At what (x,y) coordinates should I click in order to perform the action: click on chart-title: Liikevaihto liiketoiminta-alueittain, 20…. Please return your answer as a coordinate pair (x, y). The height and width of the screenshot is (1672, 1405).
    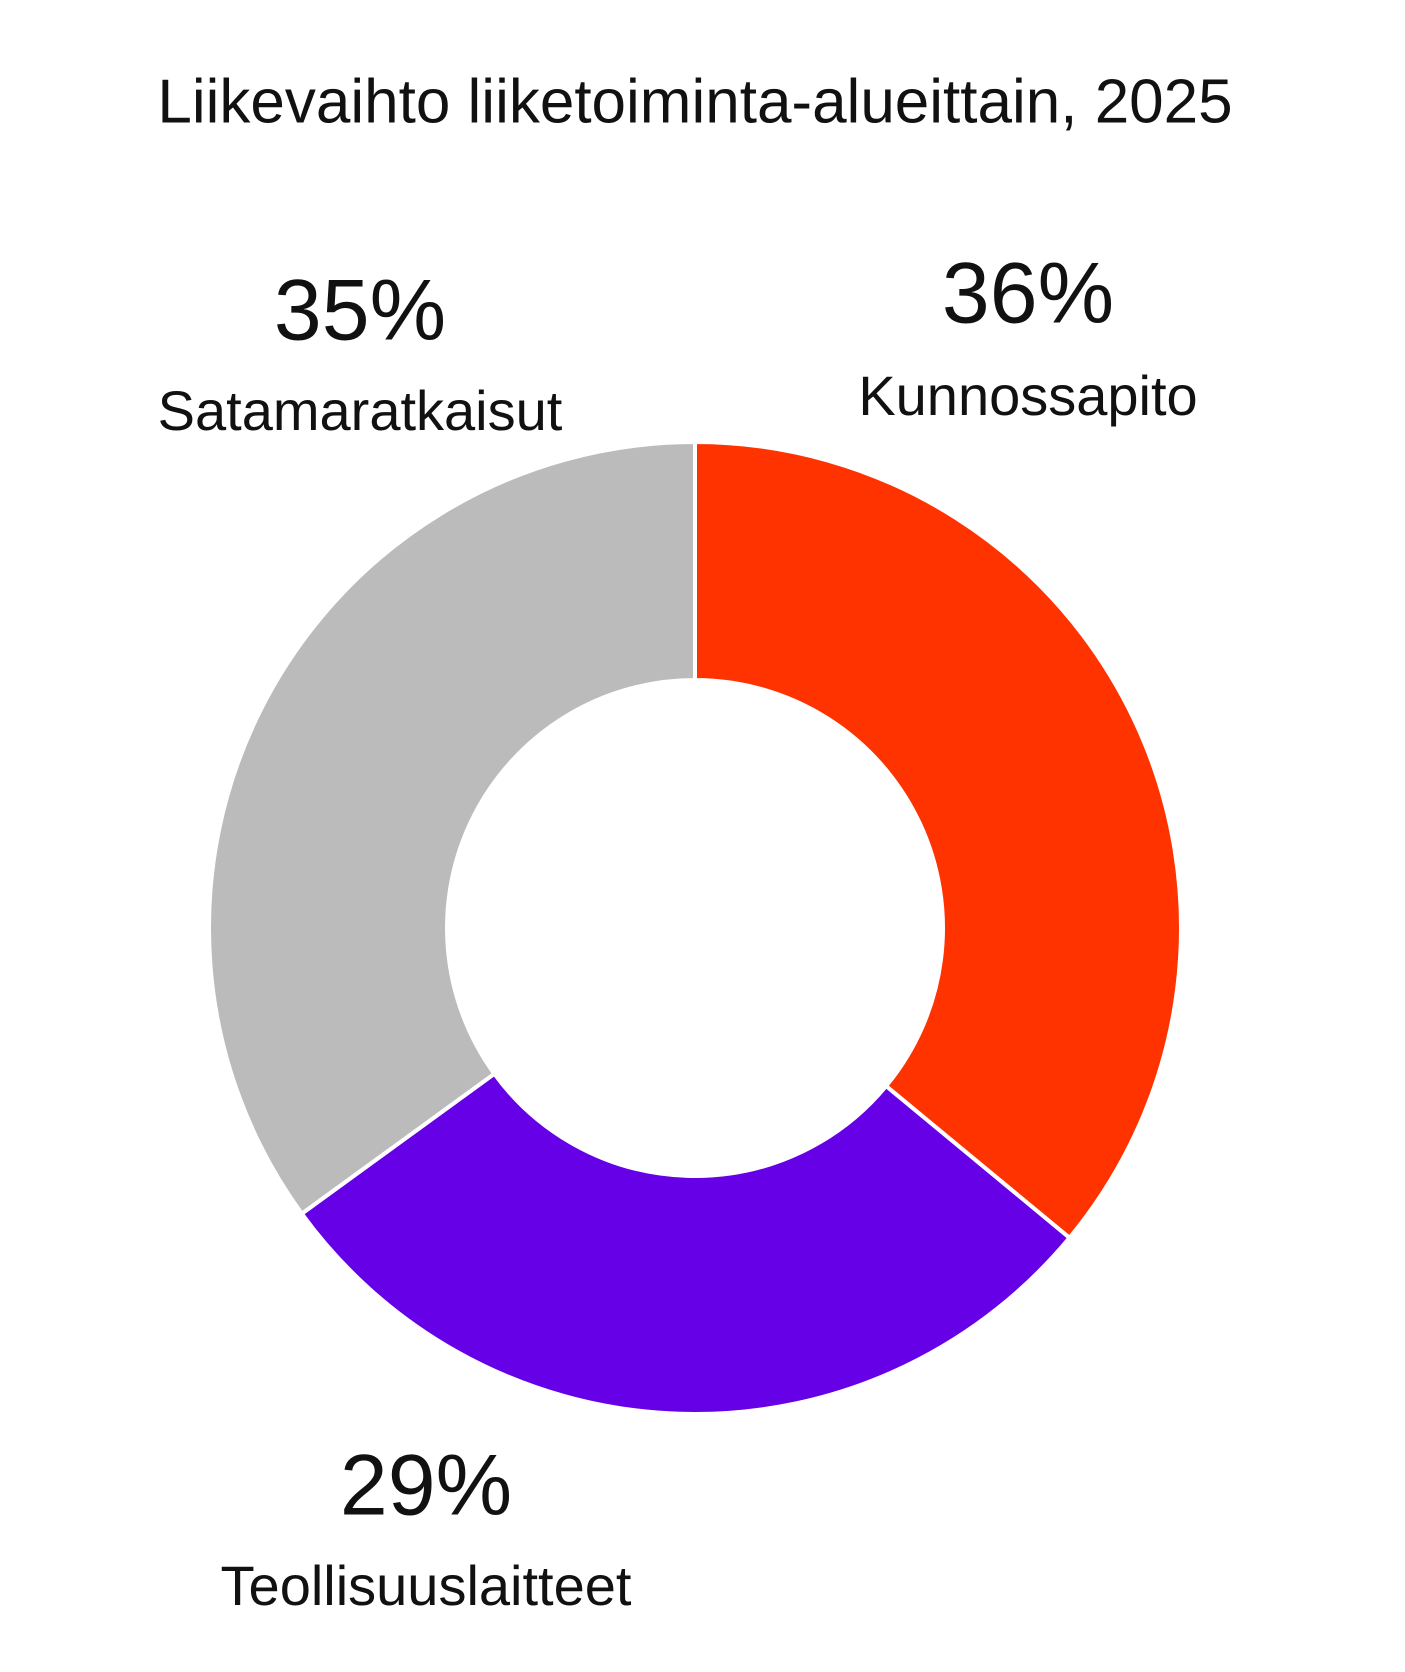
    Looking at the image, I should click on (694, 101).